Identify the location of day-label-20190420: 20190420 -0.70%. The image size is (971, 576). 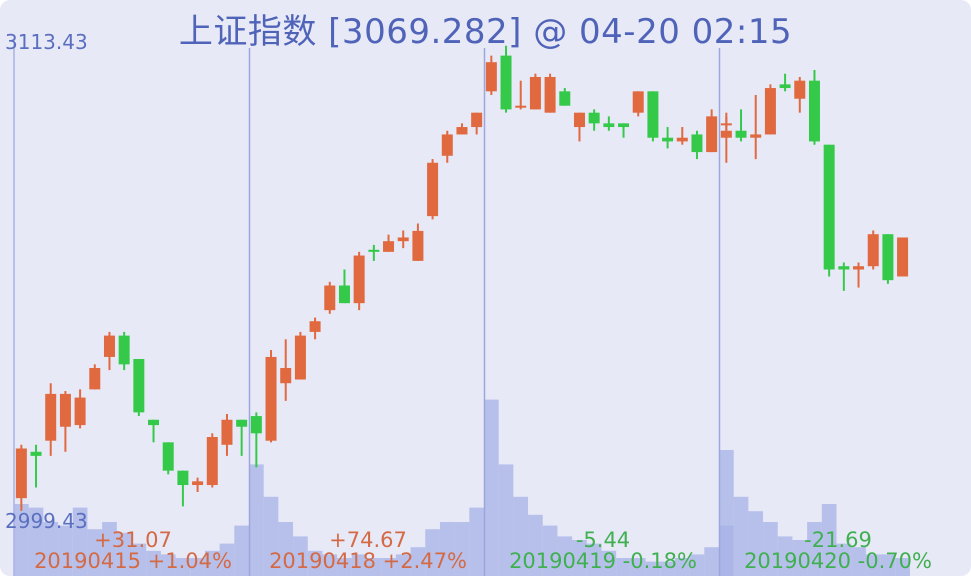
(838, 561).